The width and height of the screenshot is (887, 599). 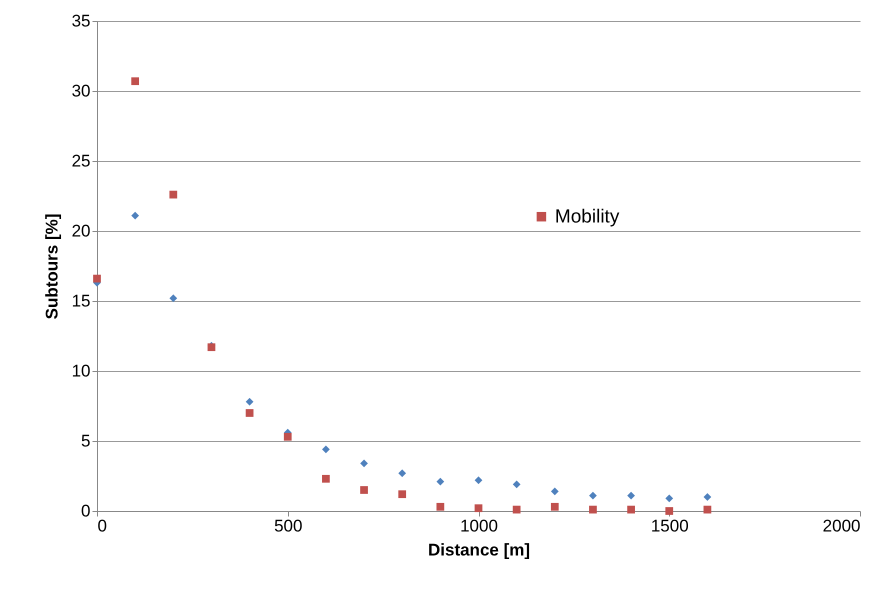 What do you see at coordinates (841, 526) in the screenshot?
I see `x-tick-label: 2000` at bounding box center [841, 526].